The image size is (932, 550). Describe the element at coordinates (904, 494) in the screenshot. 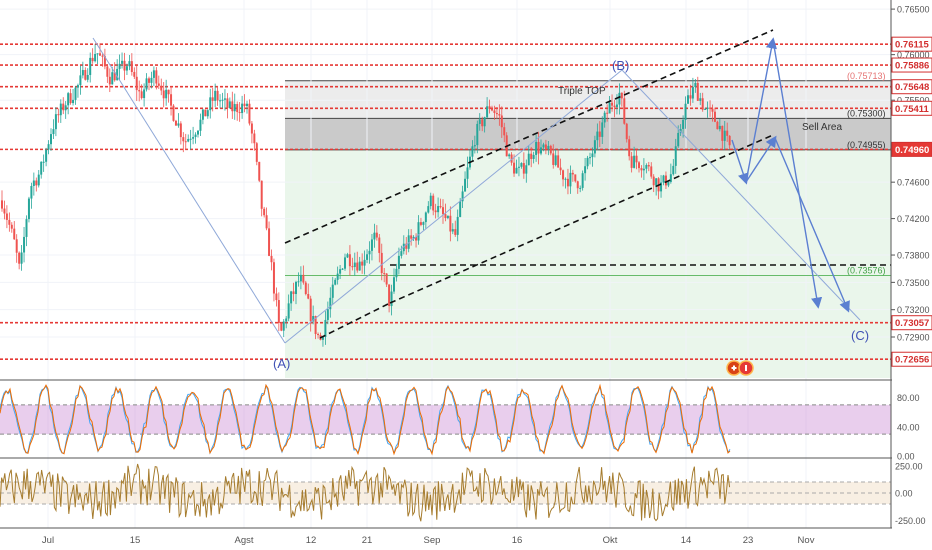

I see `osc-y-label: 0.00` at that location.